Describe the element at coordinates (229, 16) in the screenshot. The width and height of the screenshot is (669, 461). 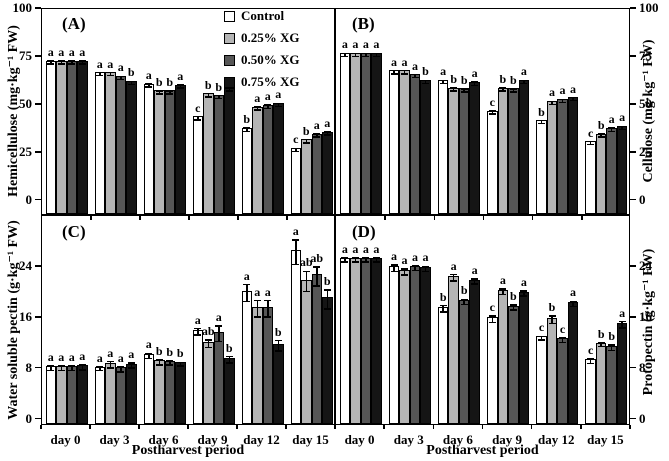
I see `legend-swatch-control` at that location.